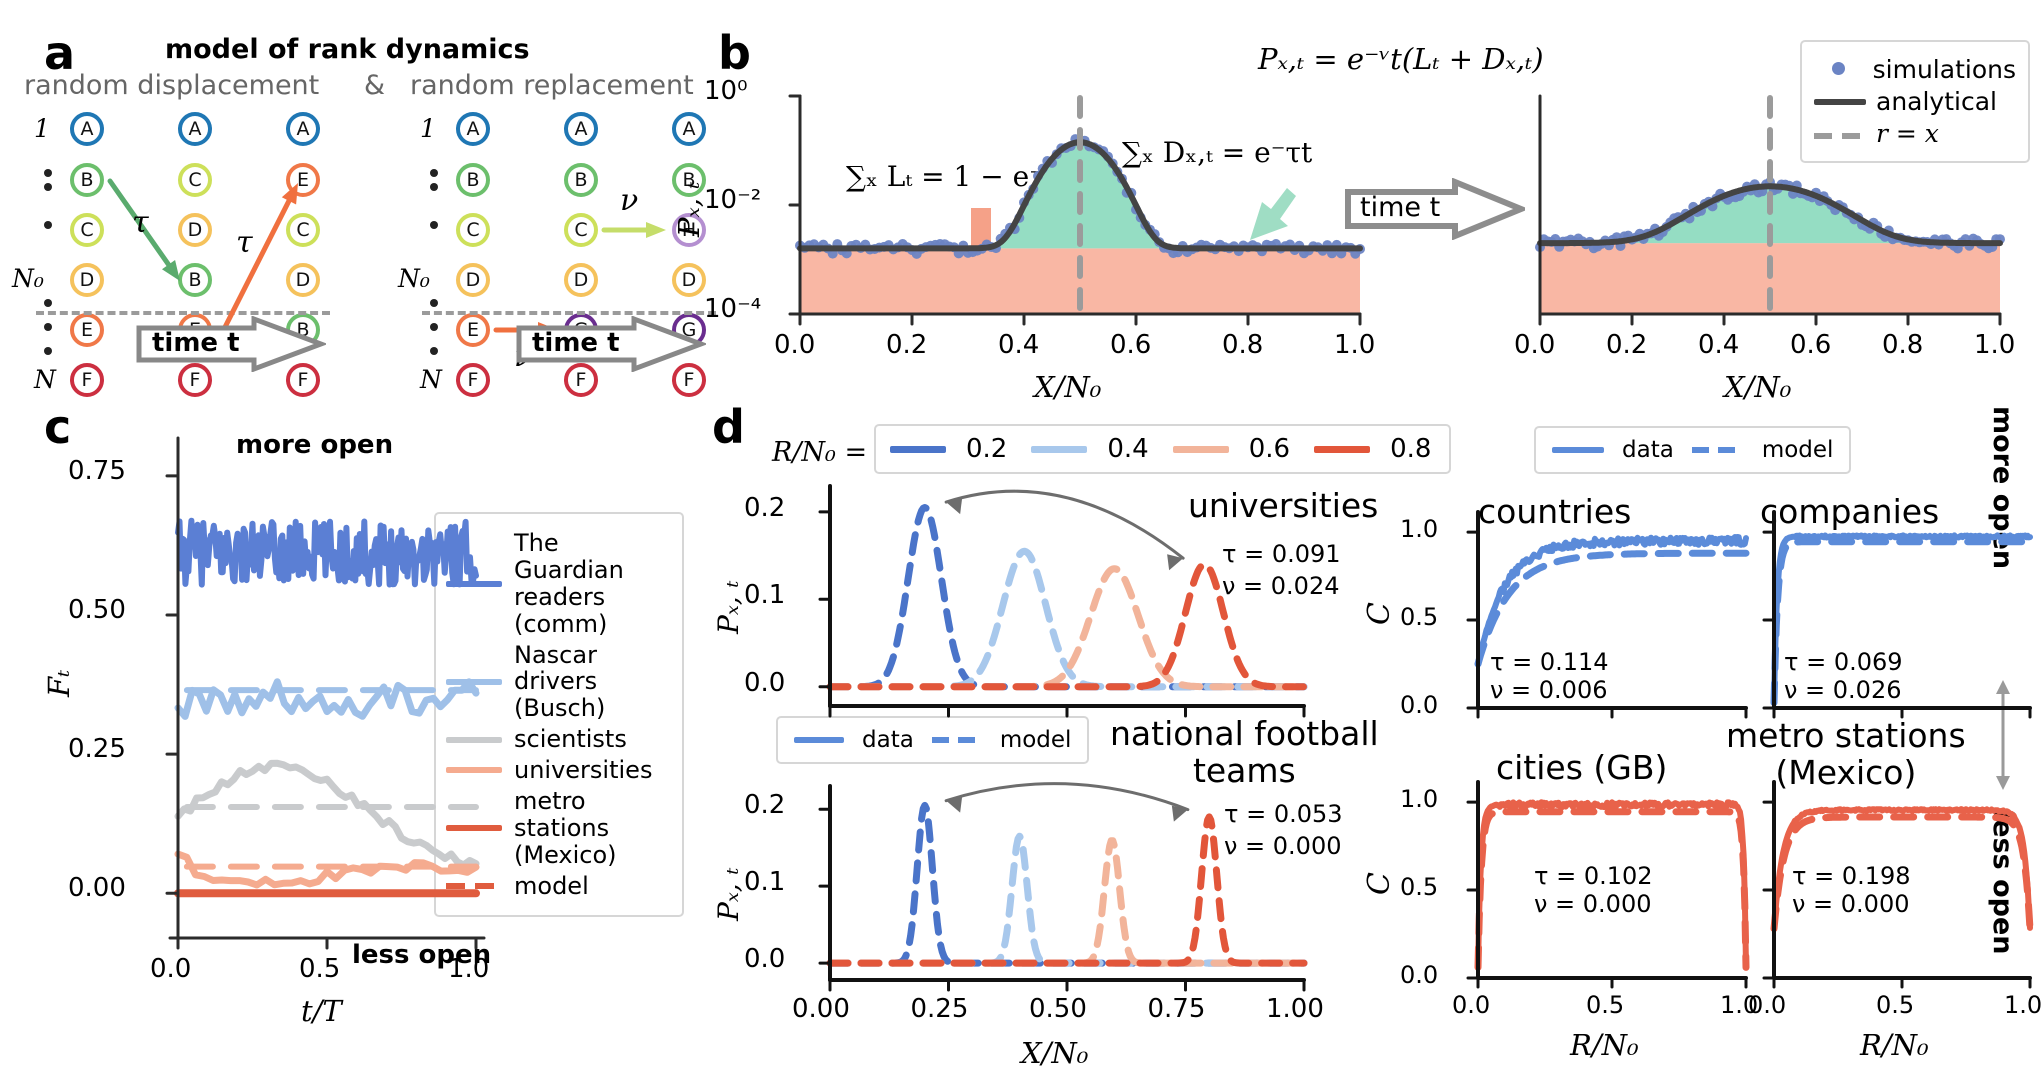 This screenshot has width=2042, height=1070. Describe the element at coordinates (569, 313) in the screenshot. I see `rank-threshold-line` at that location.